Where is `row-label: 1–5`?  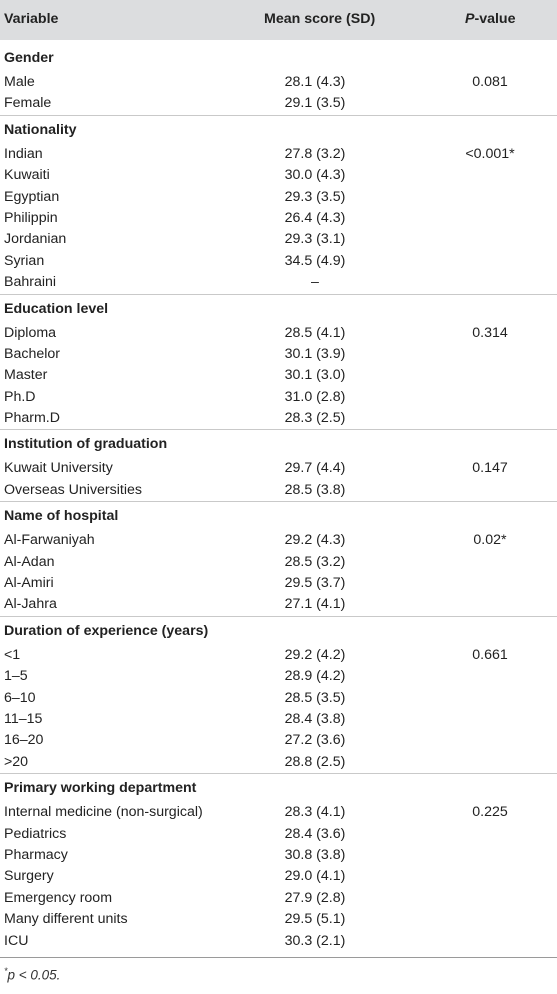 row-label: 1–5 is located at coordinates (16, 676).